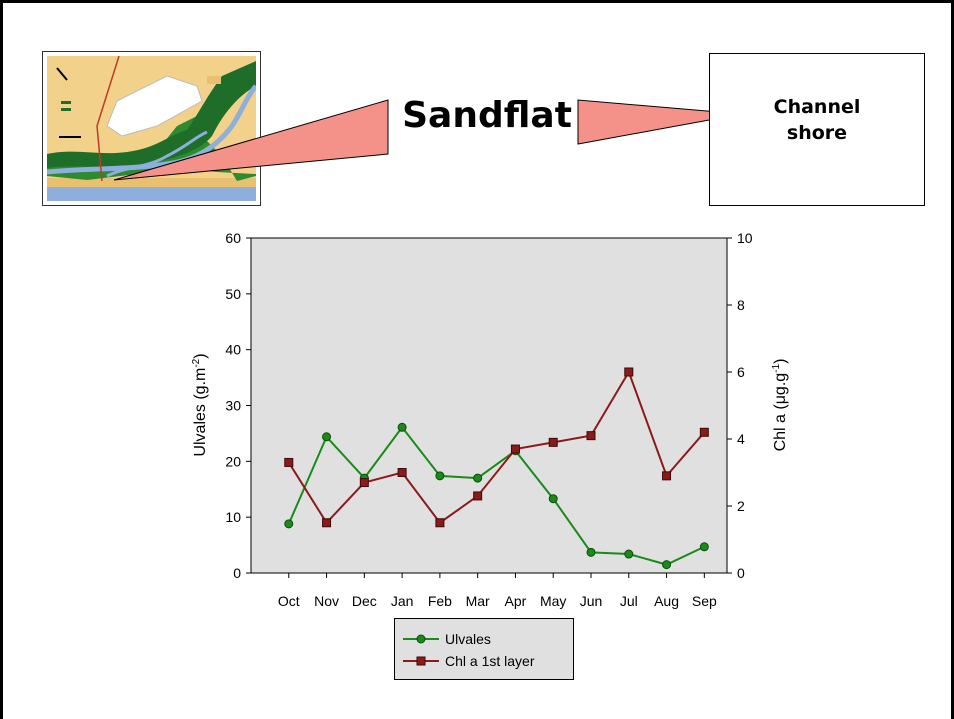 The height and width of the screenshot is (719, 954). Describe the element at coordinates (591, 601) in the screenshot. I see `x-tick-label: Jun` at that location.